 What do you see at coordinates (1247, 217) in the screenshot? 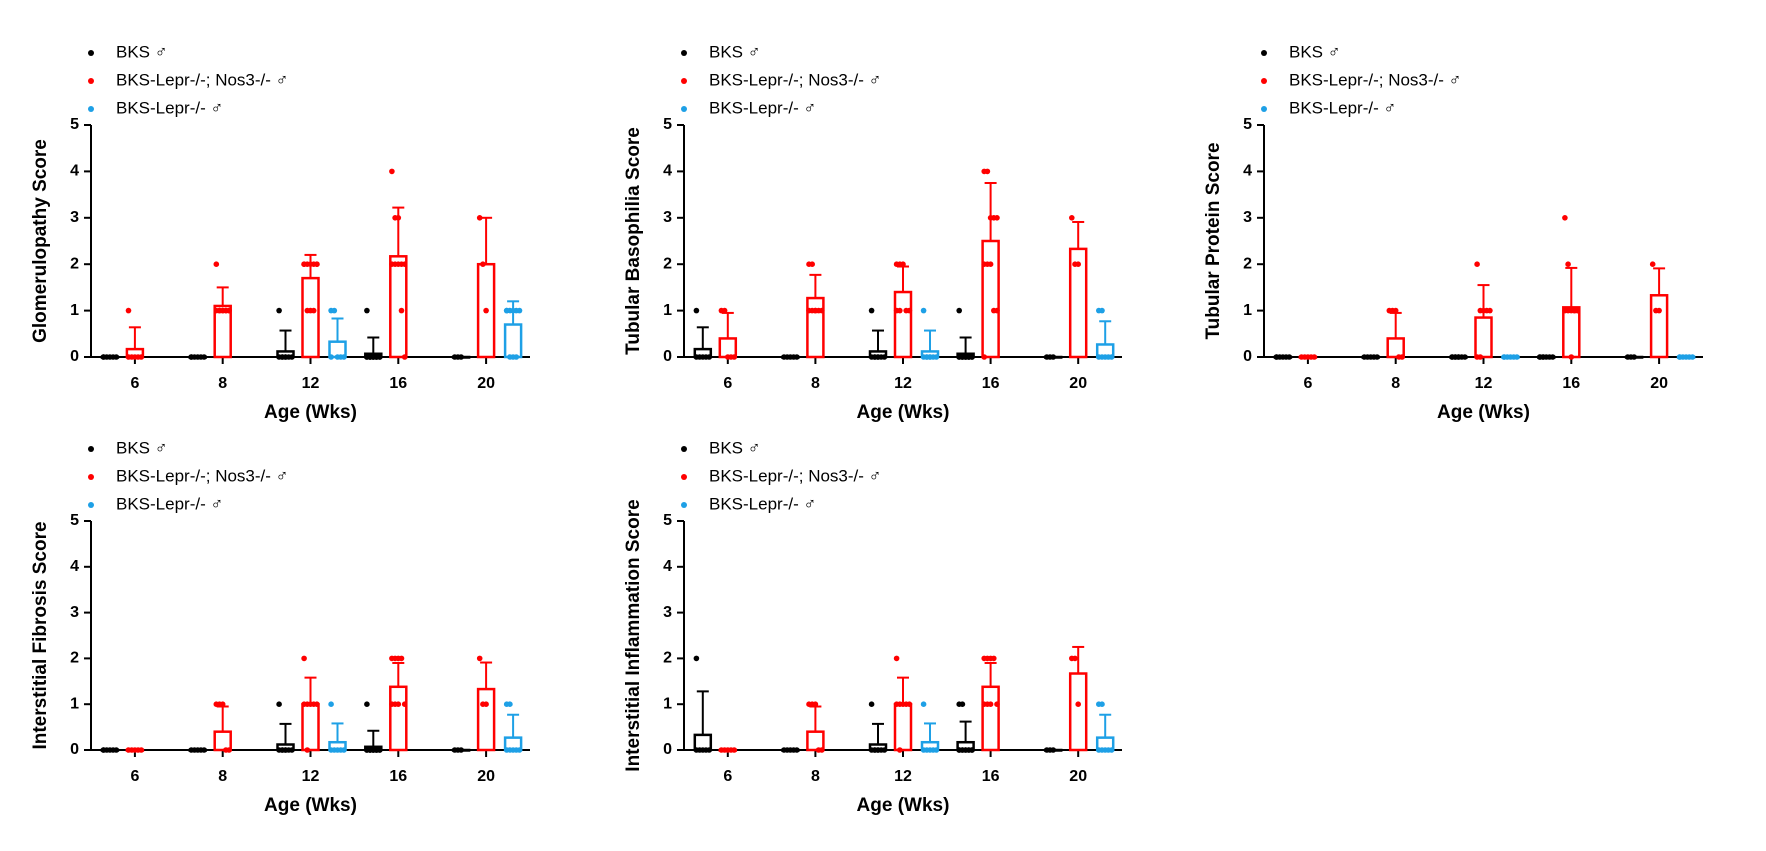
I see `y-tick-label: 3` at bounding box center [1247, 217].